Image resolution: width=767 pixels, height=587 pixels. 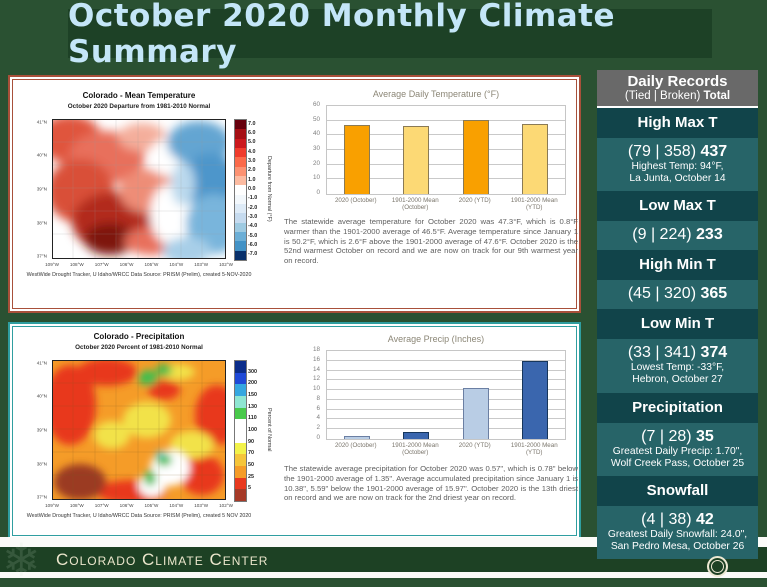 What do you see at coordinates (677, 368) in the screenshot?
I see `record-detail: Lowest Temp: -33°F,` at bounding box center [677, 368].